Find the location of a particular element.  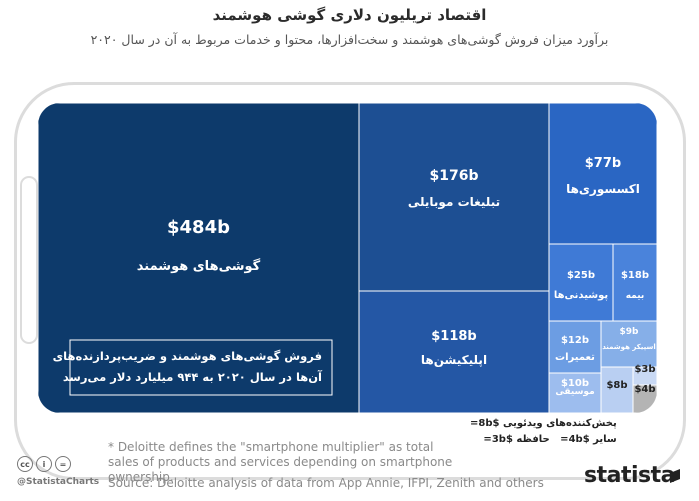

phone-side-button is located at coordinates (29, 260).